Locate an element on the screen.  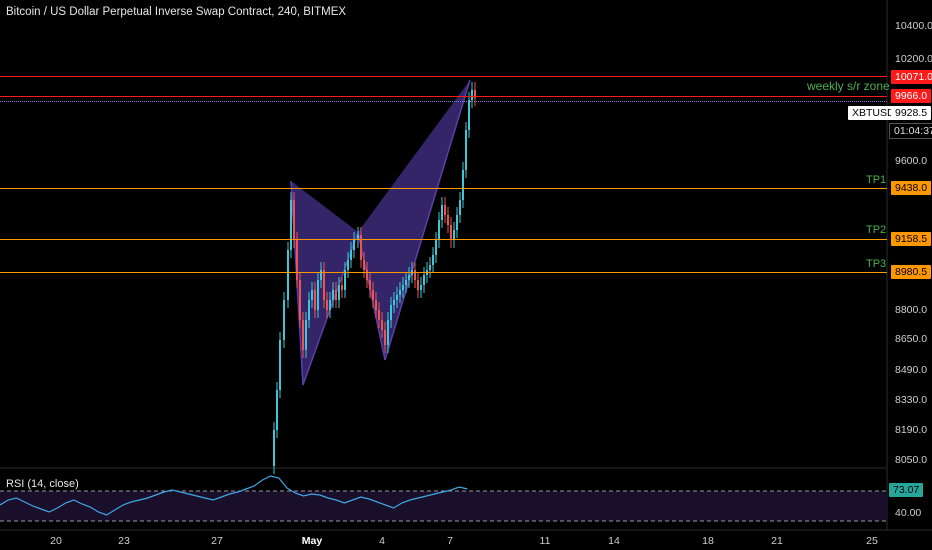
countdown-tag: 01:04:37 is located at coordinates (910, 131).